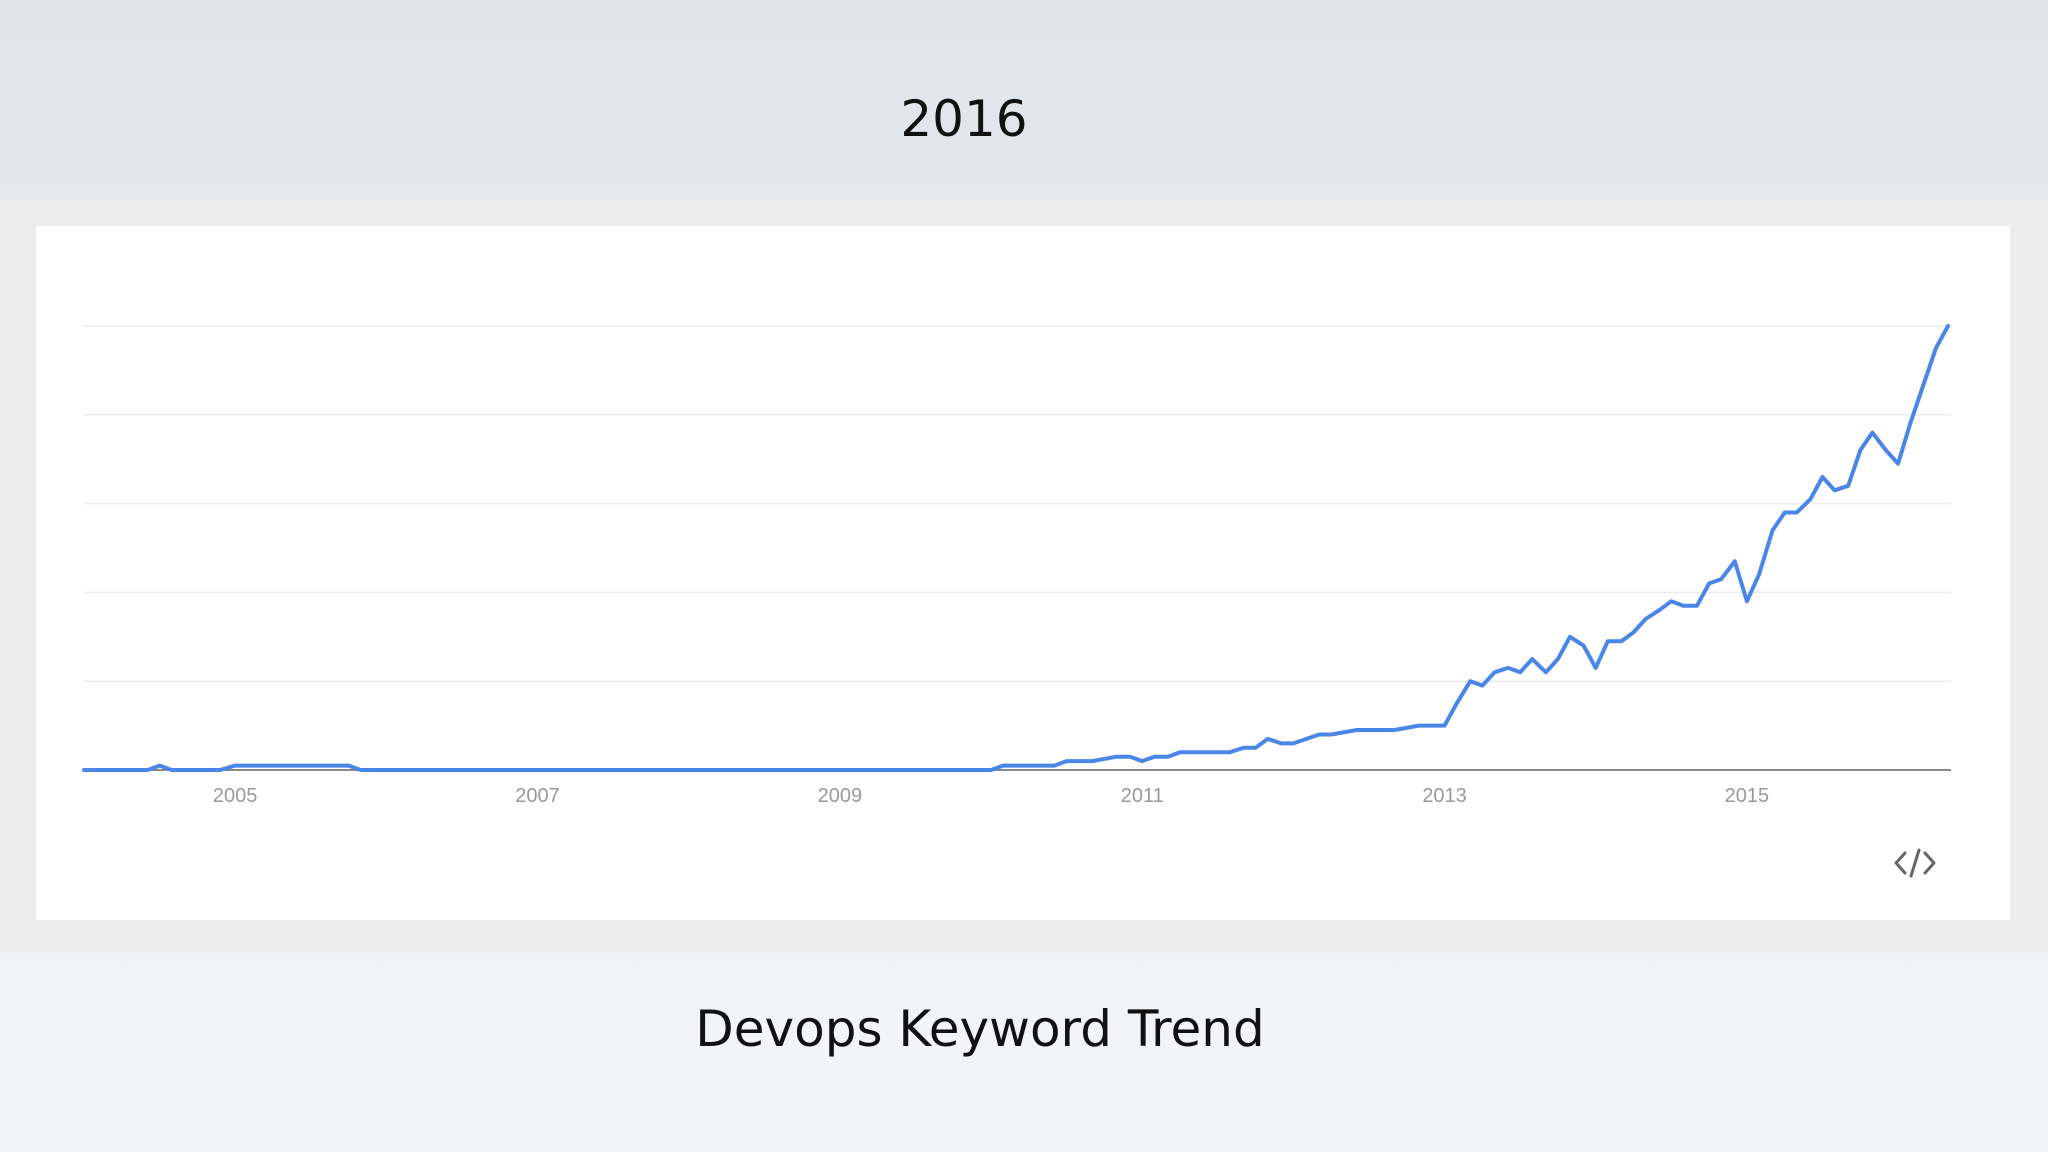 The height and width of the screenshot is (1152, 2048). Describe the element at coordinates (235, 796) in the screenshot. I see `x-tick-label: 2005` at that location.